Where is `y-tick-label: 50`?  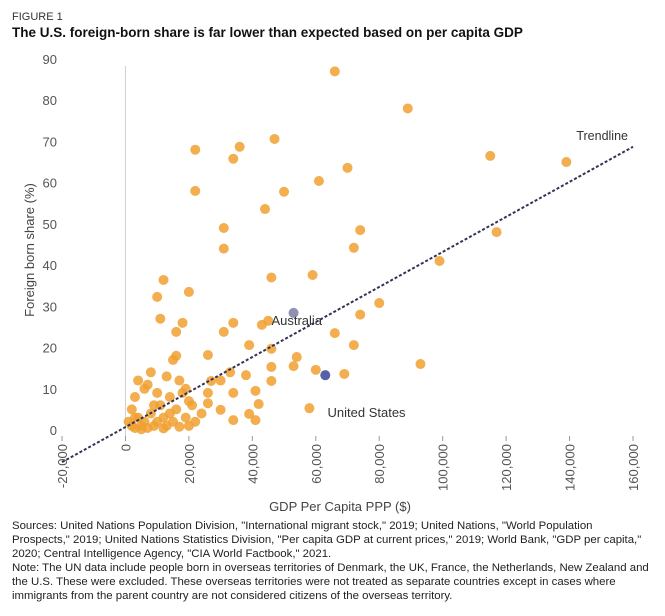
y-tick-label: 50 is located at coordinates (50, 224).